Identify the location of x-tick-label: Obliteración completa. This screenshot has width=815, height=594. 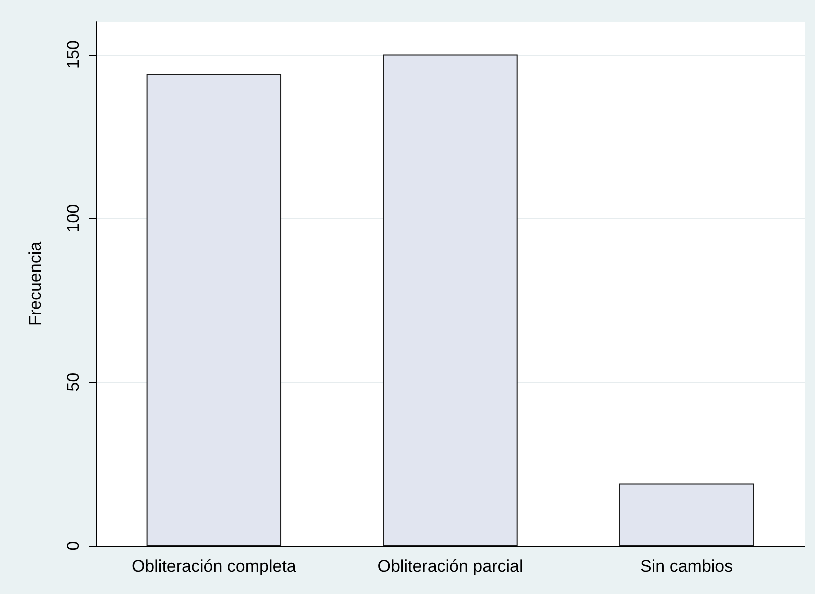
(214, 566).